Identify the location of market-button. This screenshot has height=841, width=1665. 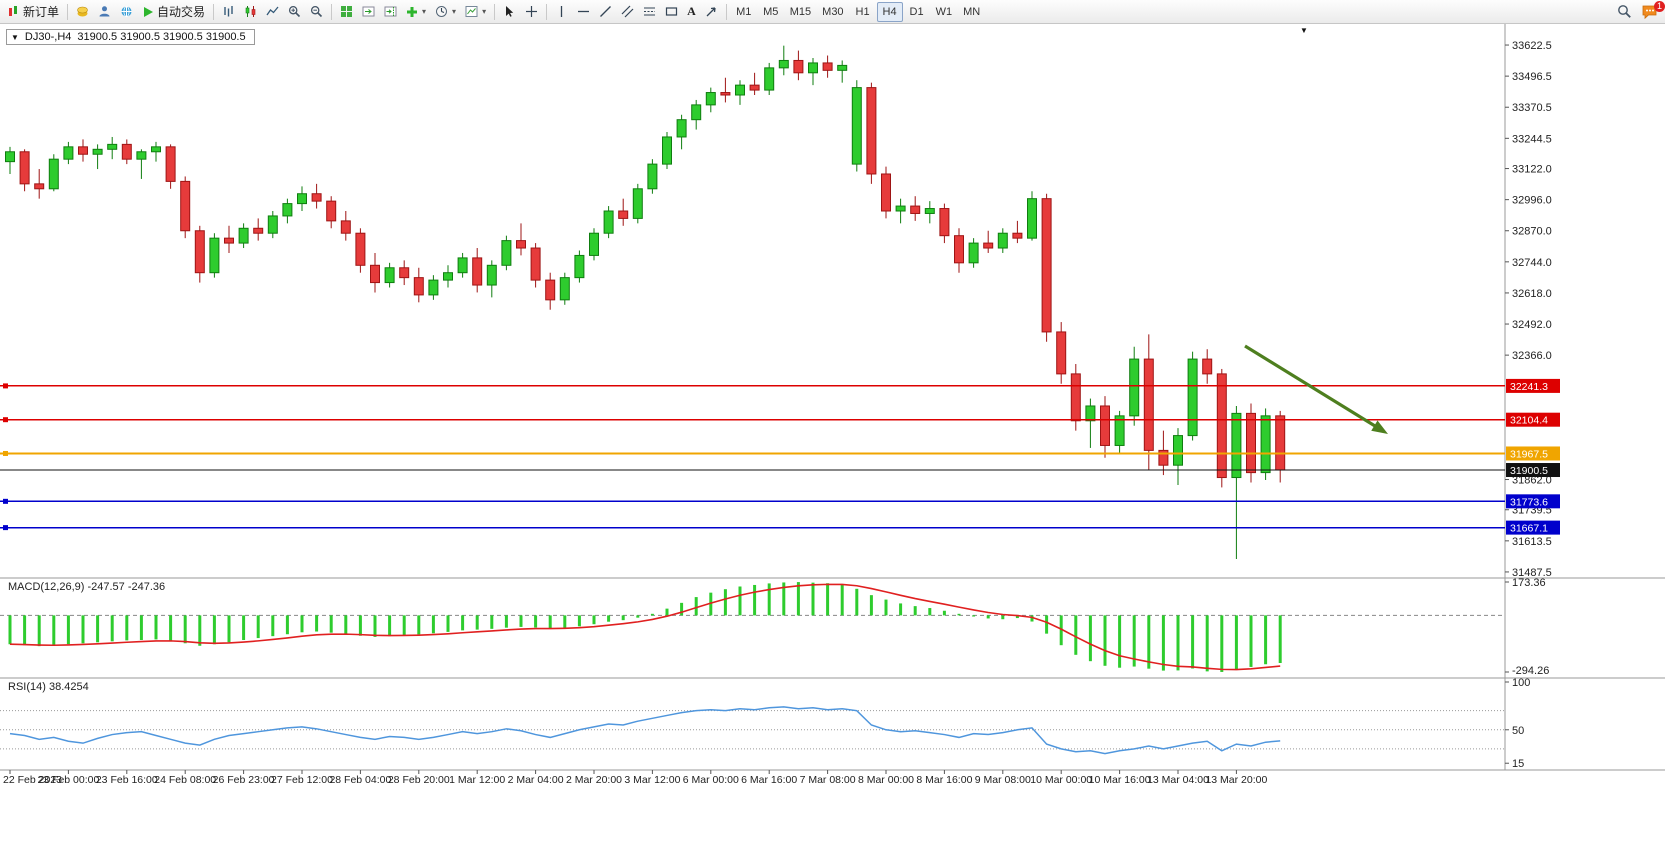
(126, 12).